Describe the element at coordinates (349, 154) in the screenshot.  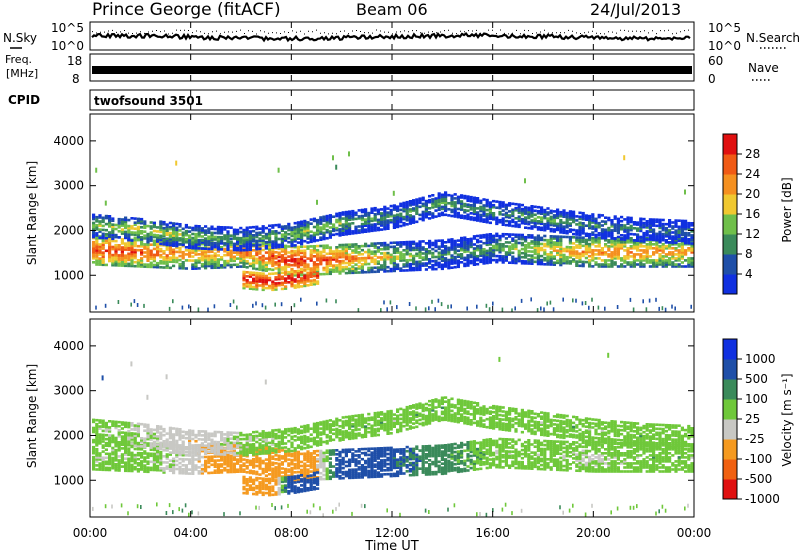
I see `scatter-cell` at that location.